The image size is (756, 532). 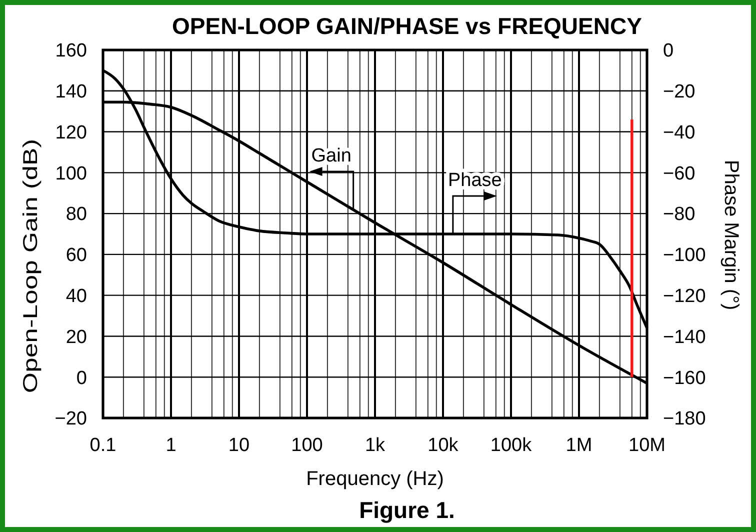 I want to click on y2-tick-label: −60, so click(x=679, y=173).